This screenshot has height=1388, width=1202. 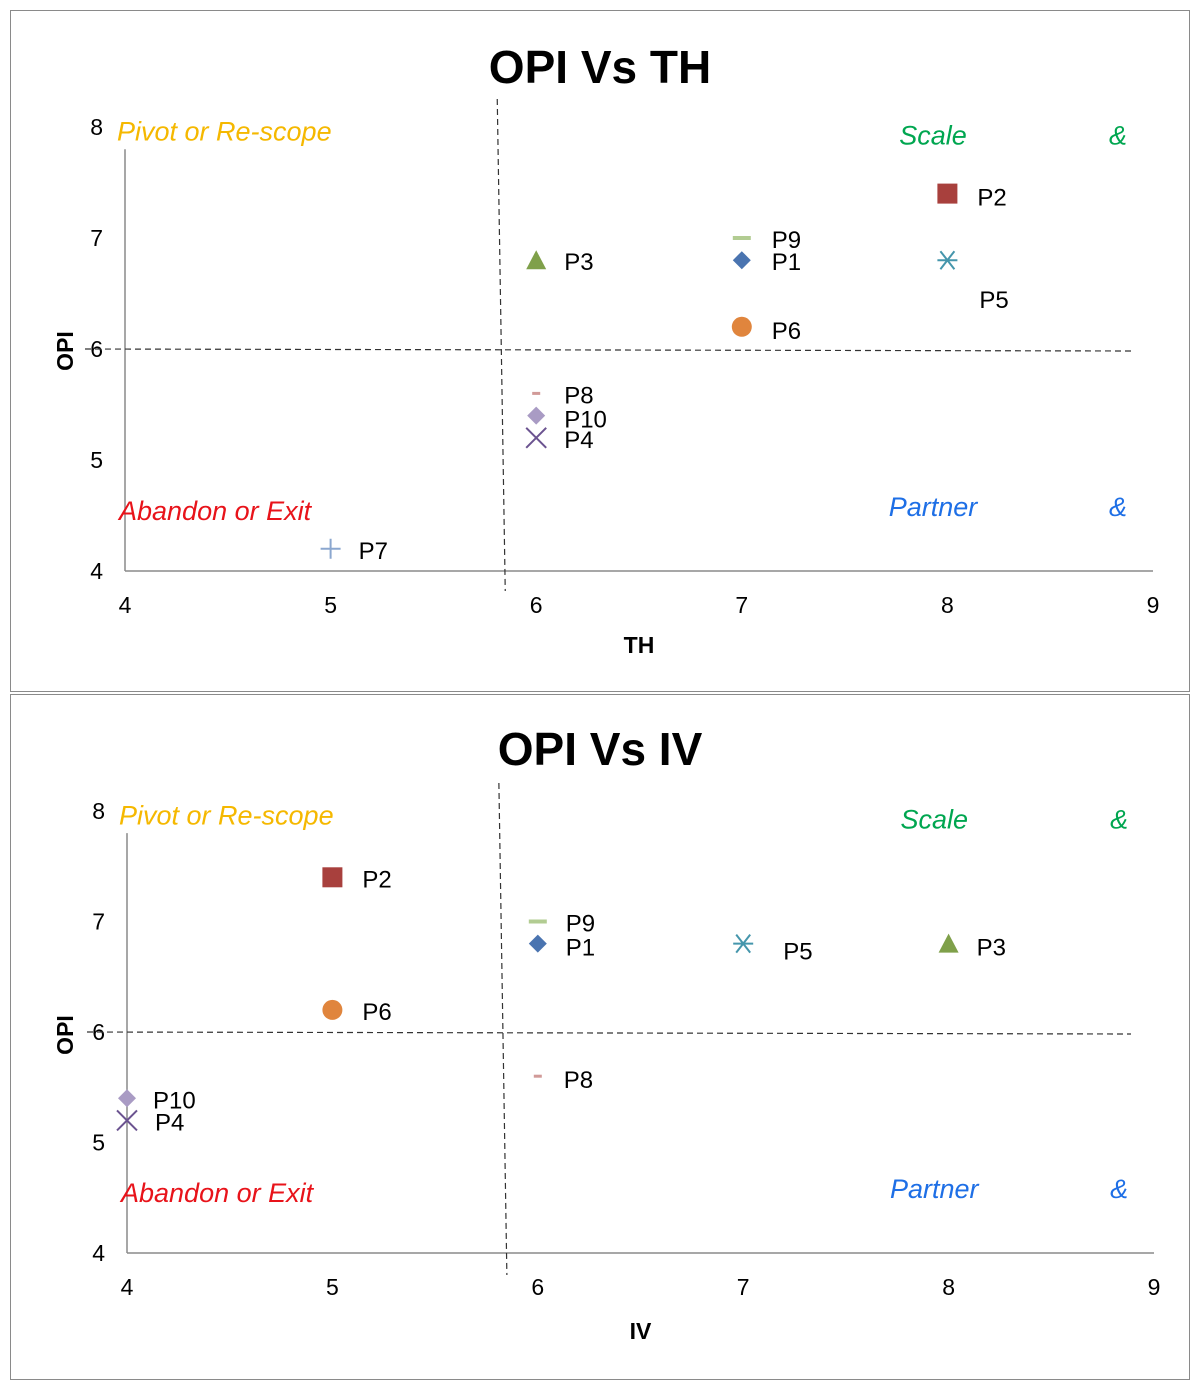 I want to click on chart-title: OPI Vs IV, so click(x=600, y=749).